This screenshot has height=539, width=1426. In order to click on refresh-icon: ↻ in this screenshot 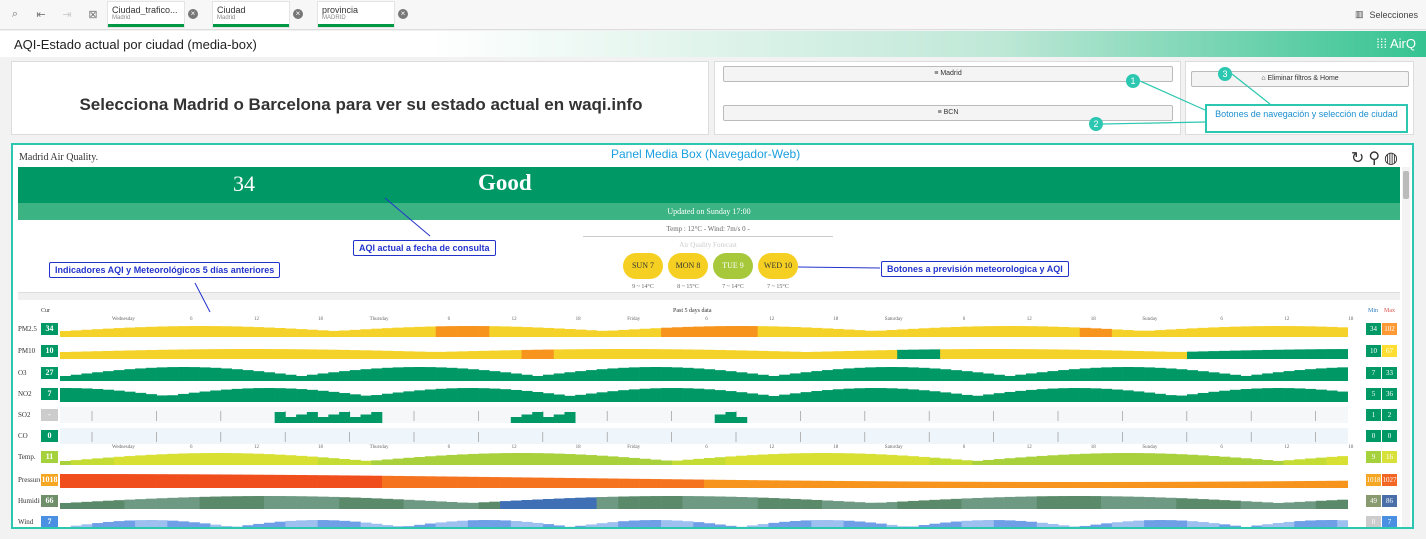, I will do `click(1357, 158)`.